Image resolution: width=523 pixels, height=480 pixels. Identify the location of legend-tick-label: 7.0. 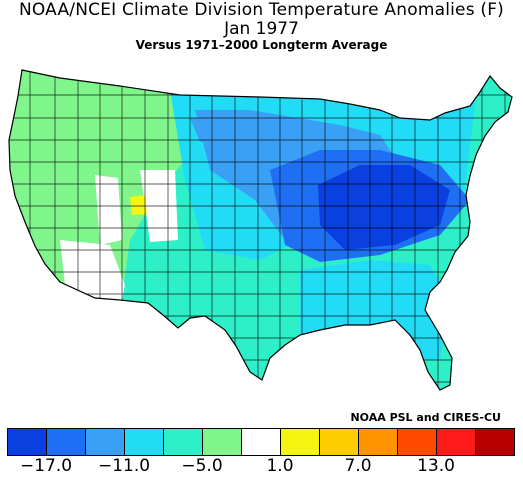
(358, 466).